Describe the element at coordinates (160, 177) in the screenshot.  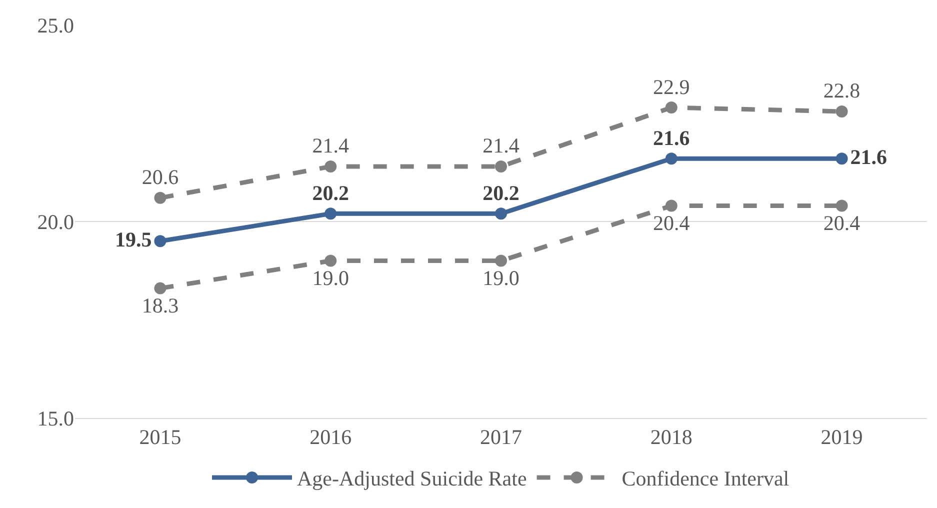
I see `data-label: 20.6` at that location.